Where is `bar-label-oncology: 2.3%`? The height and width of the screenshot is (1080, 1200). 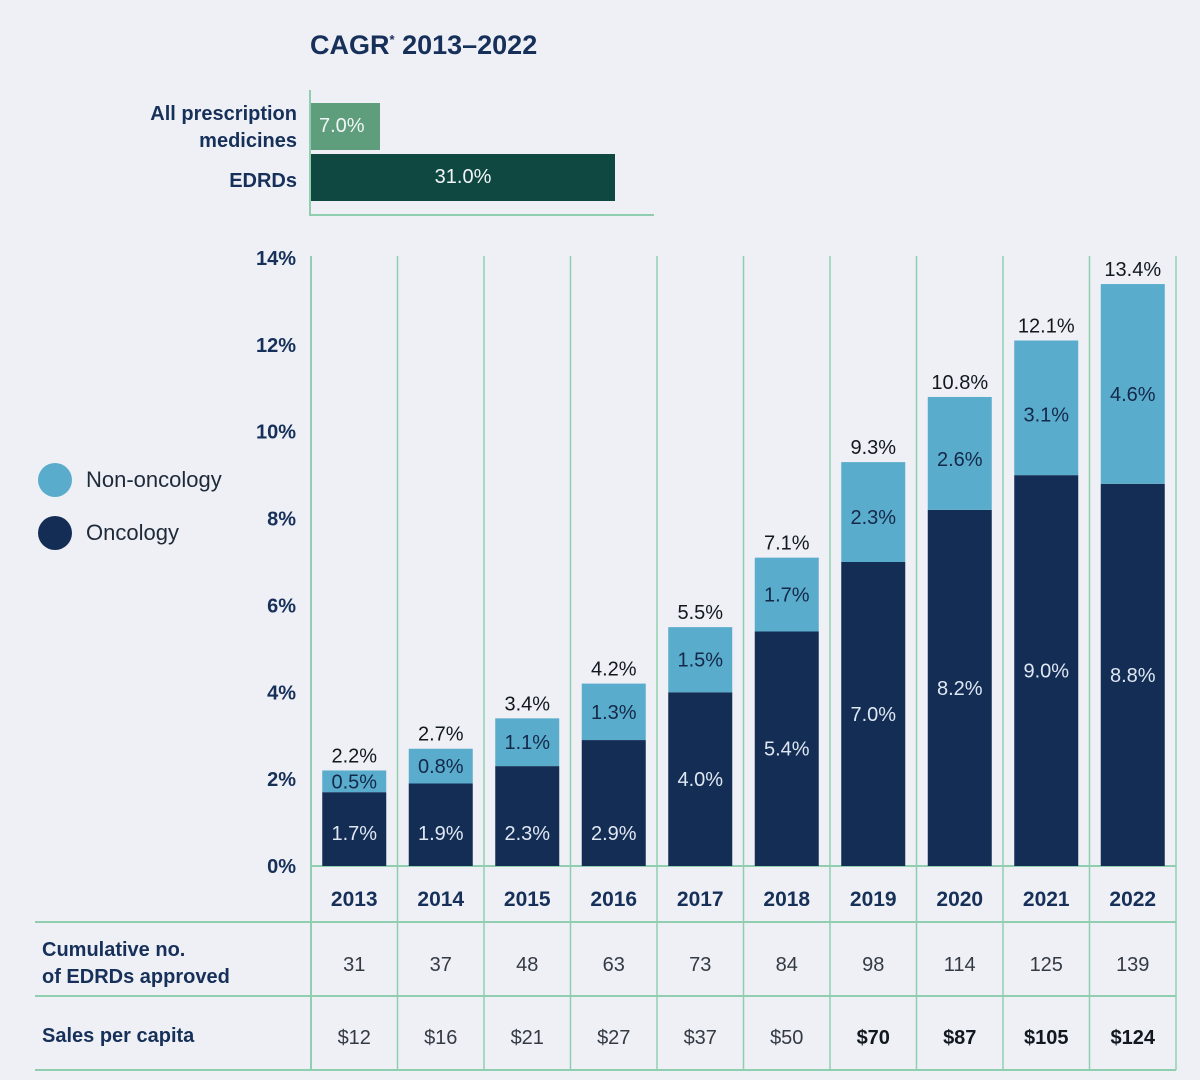
bar-label-oncology: 2.3% is located at coordinates (527, 834).